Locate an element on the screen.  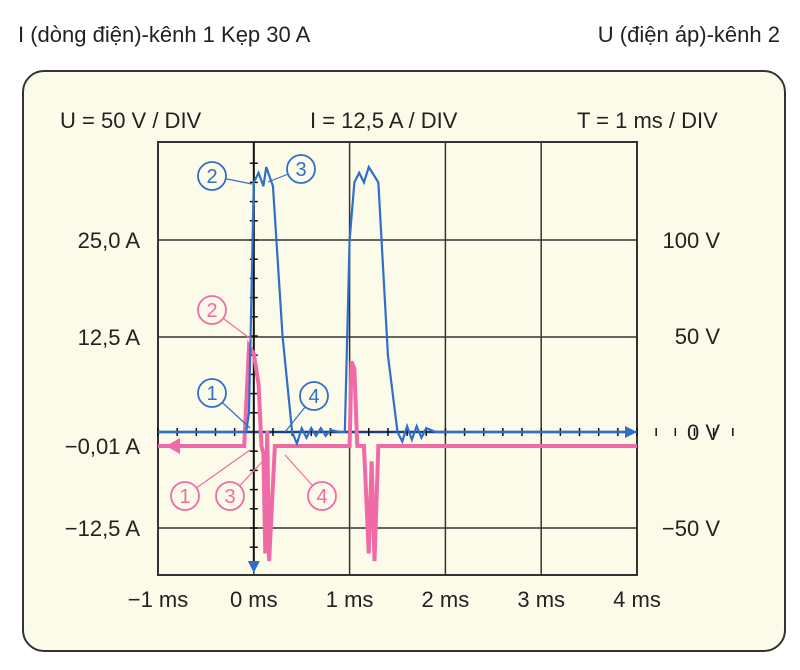
x-tick-label: 2 ms is located at coordinates (446, 599).